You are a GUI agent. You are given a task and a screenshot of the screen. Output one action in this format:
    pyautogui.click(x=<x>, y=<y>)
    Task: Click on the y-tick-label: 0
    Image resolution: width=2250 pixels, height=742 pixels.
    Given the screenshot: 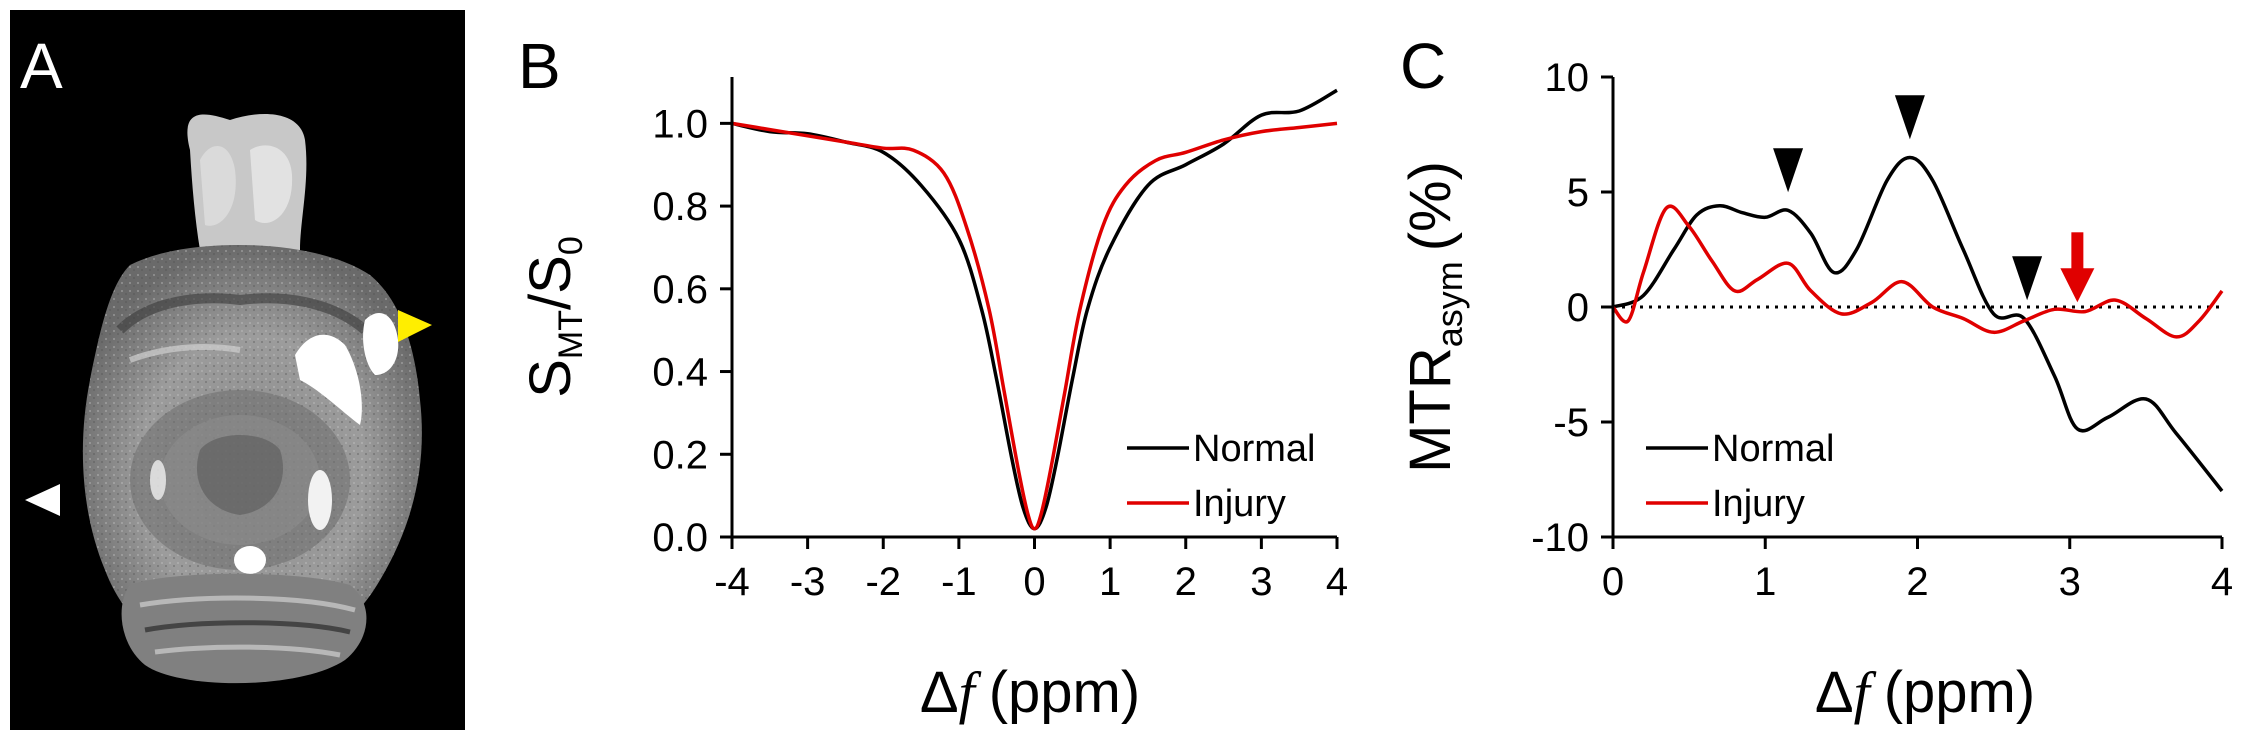 What is the action you would take?
    pyautogui.click(x=1578, y=308)
    